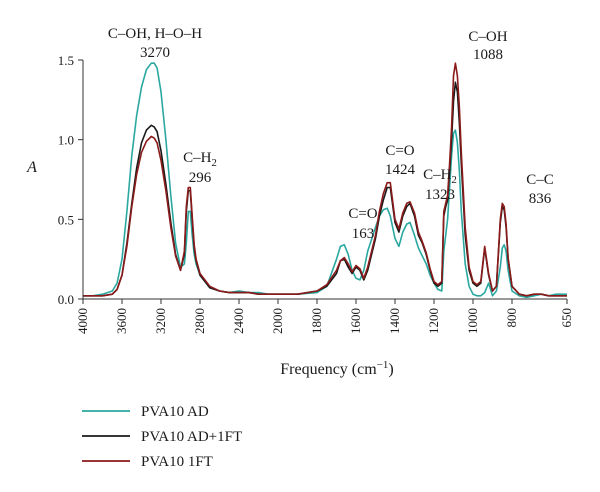 The image size is (600, 492). What do you see at coordinates (487, 37) in the screenshot?
I see `peak-label: C–OH` at bounding box center [487, 37].